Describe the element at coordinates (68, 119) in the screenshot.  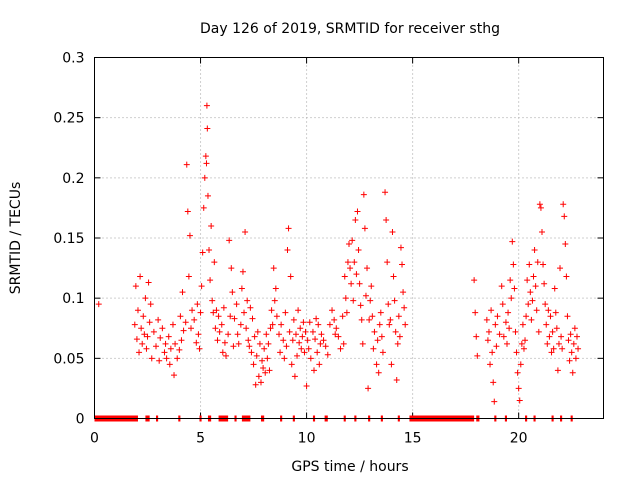
I see `y-tick-label: 0.25` at that location.